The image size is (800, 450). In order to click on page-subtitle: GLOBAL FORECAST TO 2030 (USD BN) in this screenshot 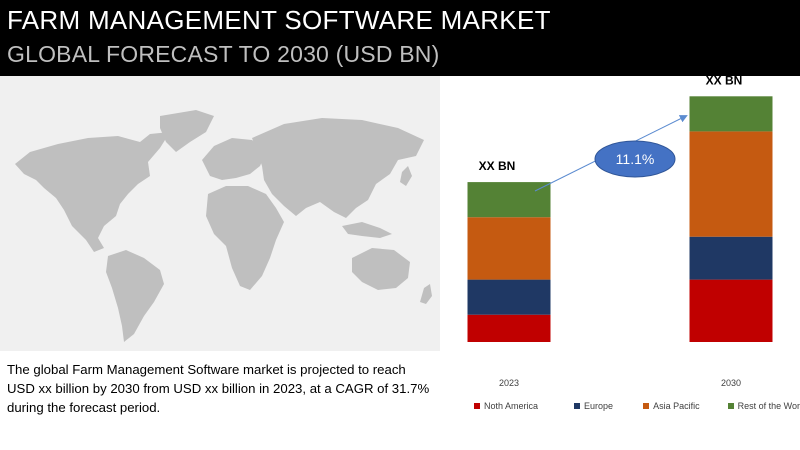, I will do `click(223, 54)`.